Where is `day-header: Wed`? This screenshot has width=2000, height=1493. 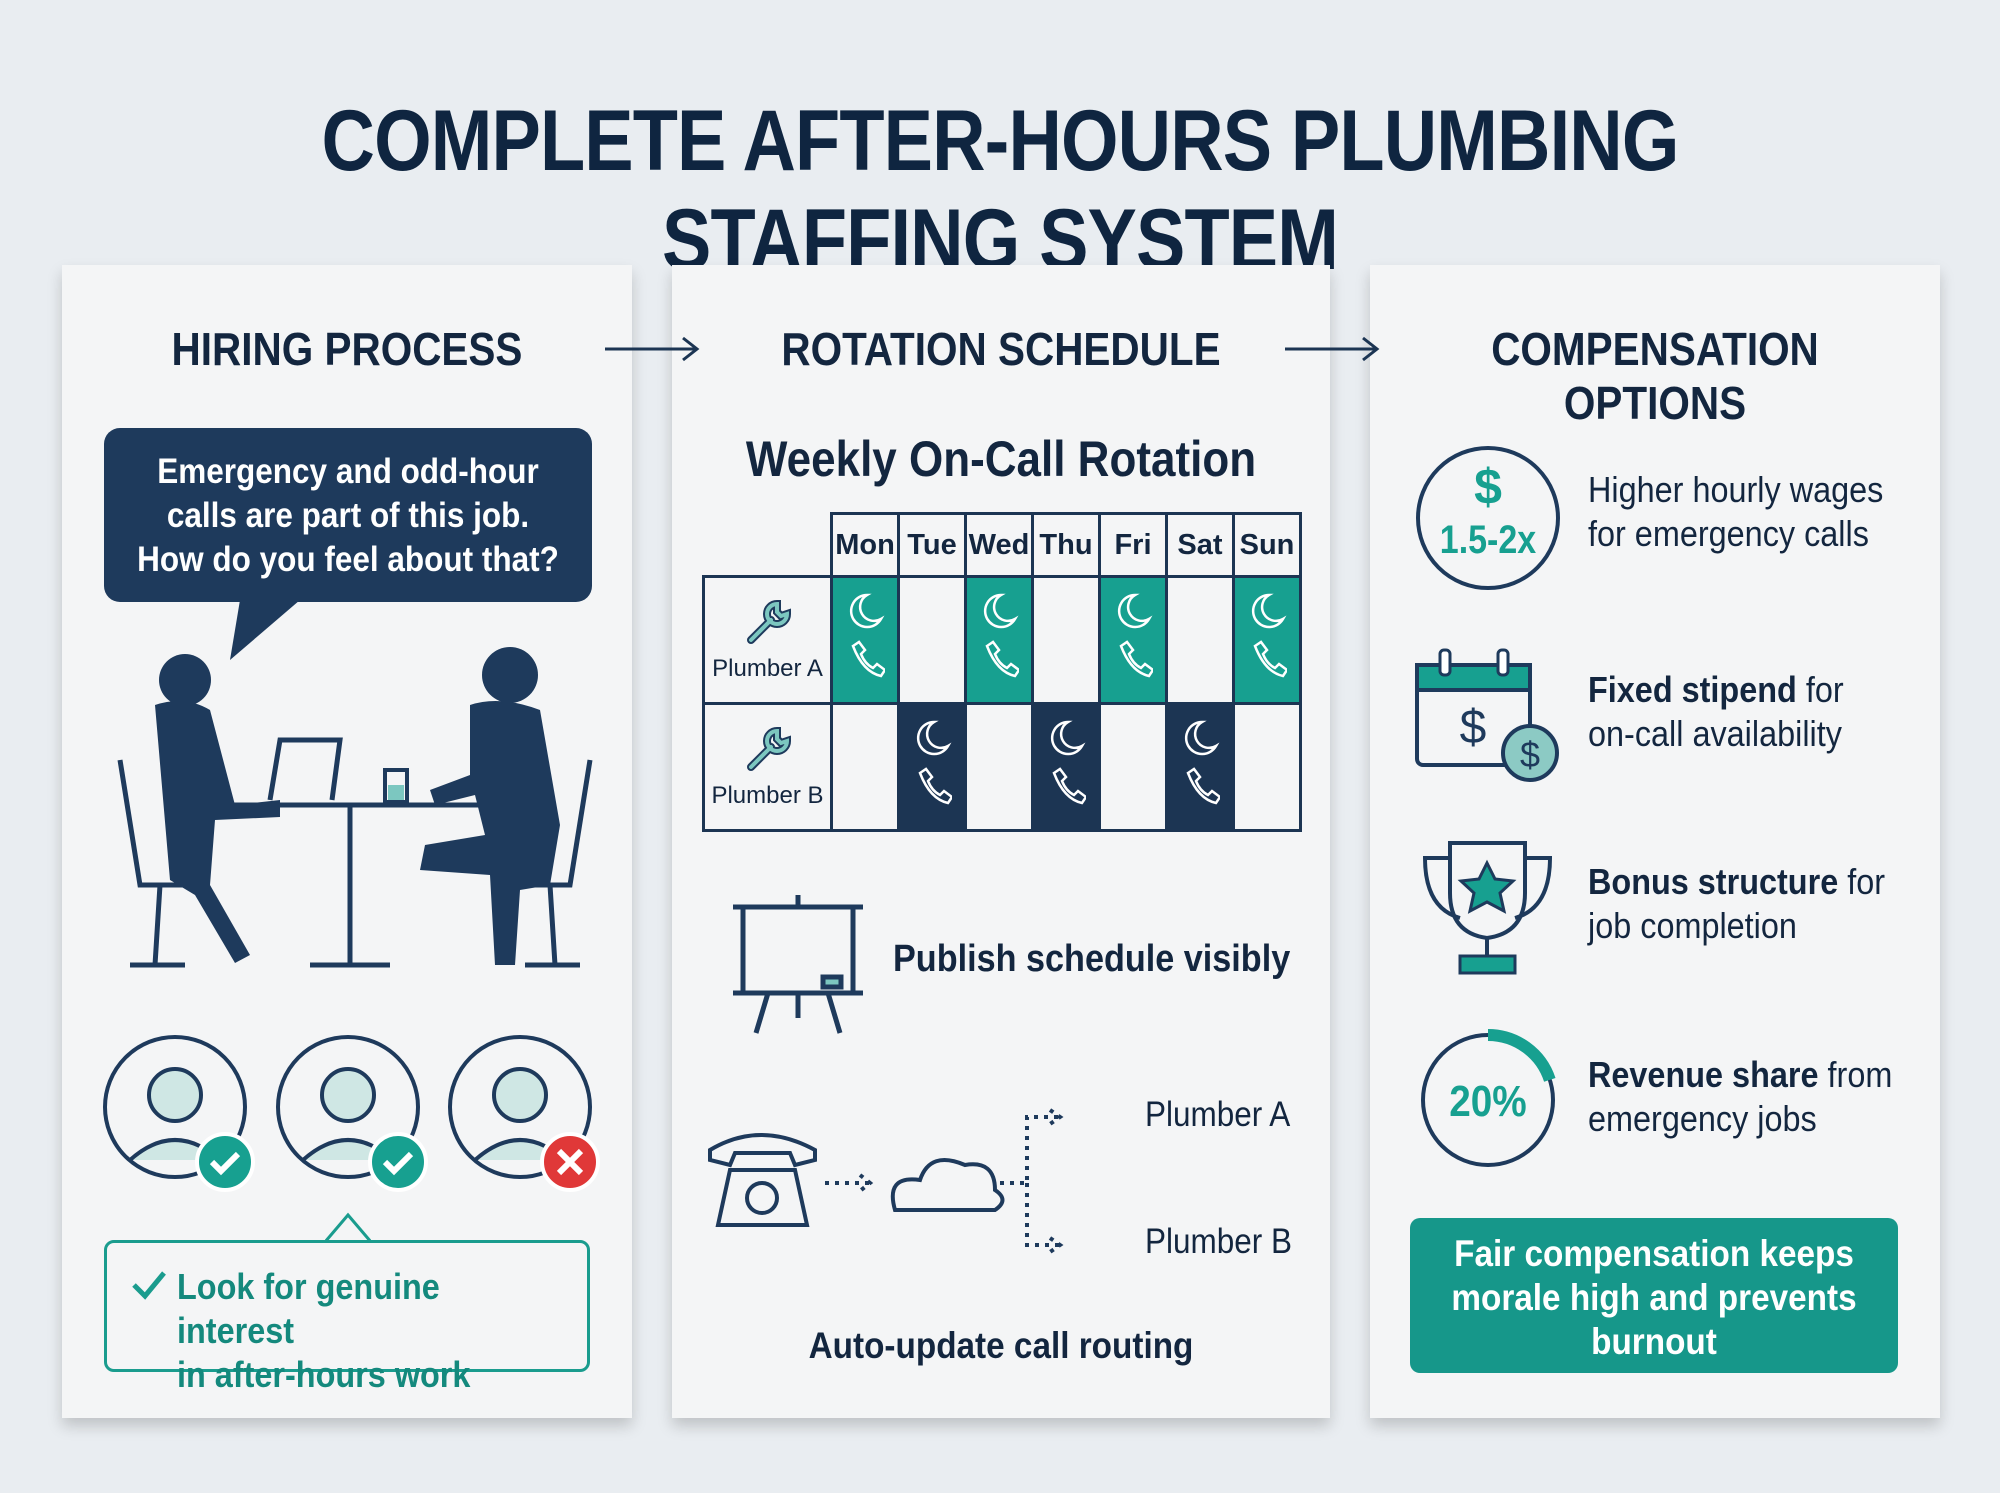 day-header: Wed is located at coordinates (999, 545).